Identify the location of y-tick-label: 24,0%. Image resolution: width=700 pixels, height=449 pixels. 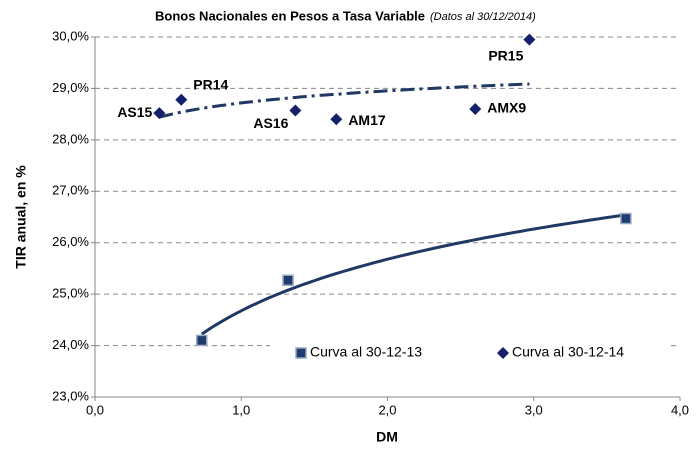
(70, 344).